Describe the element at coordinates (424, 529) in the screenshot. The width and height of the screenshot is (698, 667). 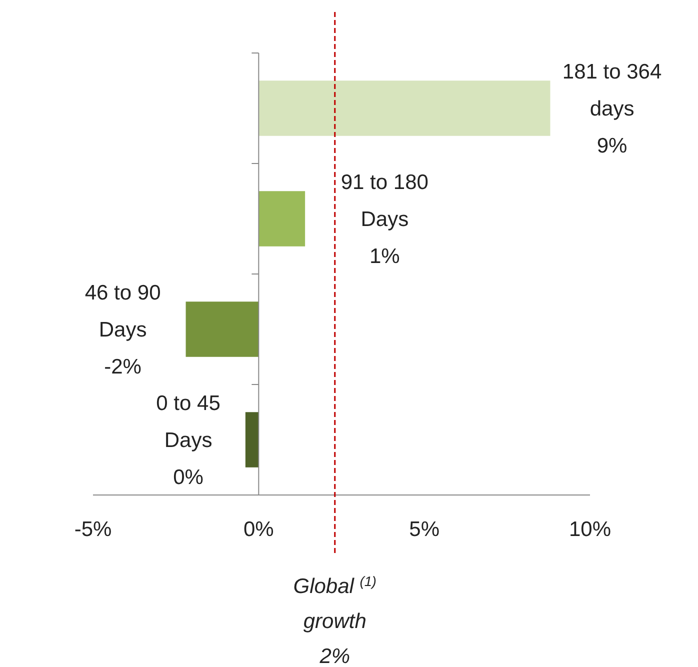
I see `x-tick-label: 5%` at that location.